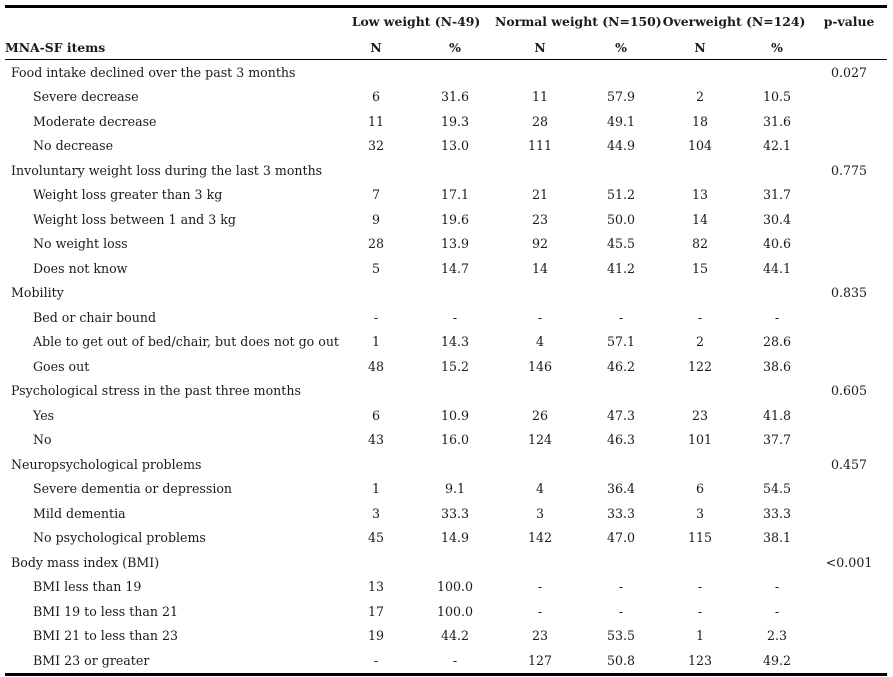 The width and height of the screenshot is (893, 677). I want to click on pct-normal-weight-cell: 47.0, so click(621, 538).